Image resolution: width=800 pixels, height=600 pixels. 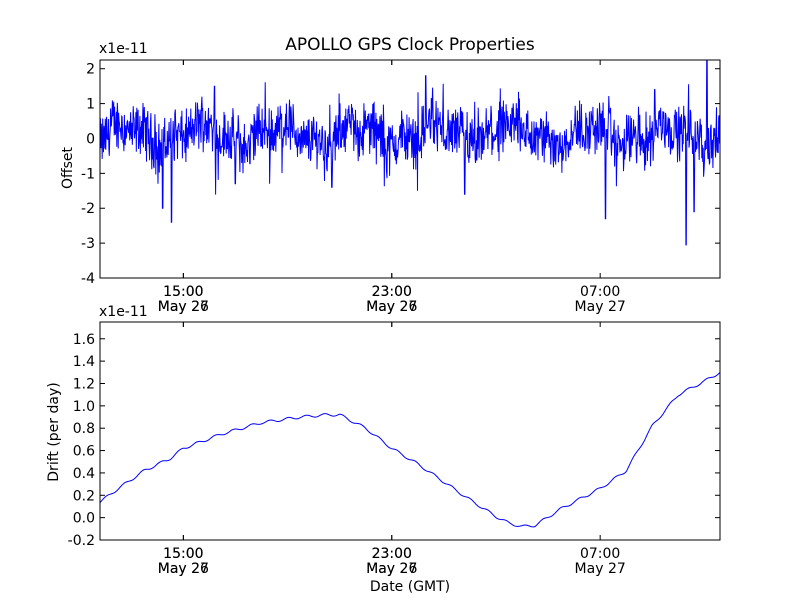 What do you see at coordinates (84, 340) in the screenshot?
I see `drift-ytick-label: 1.6` at bounding box center [84, 340].